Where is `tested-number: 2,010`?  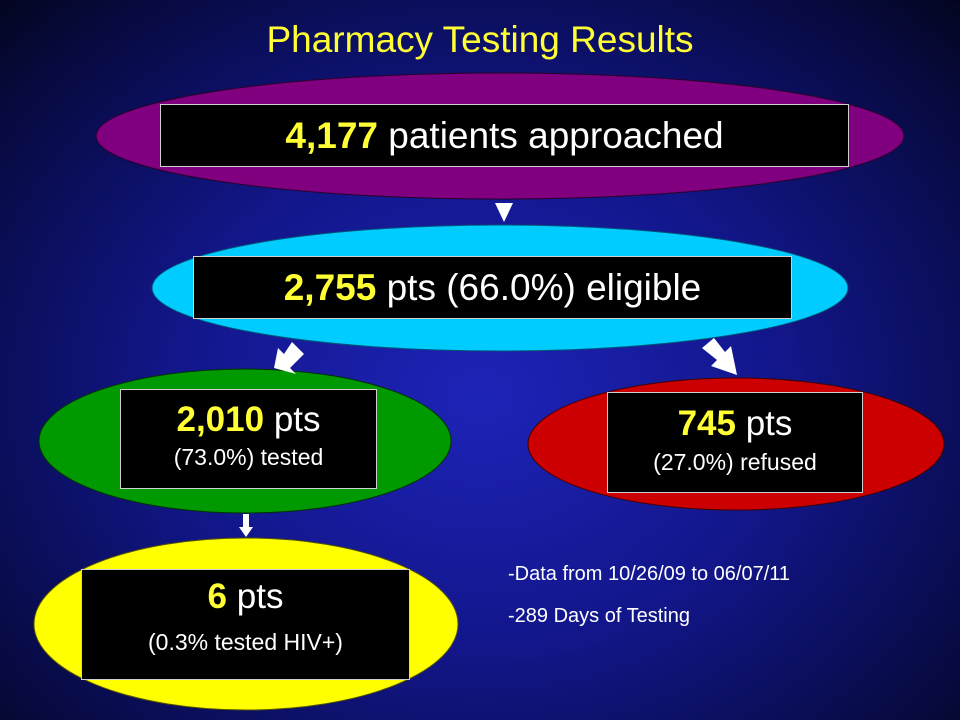
tested-number: 2,010 is located at coordinates (220, 419).